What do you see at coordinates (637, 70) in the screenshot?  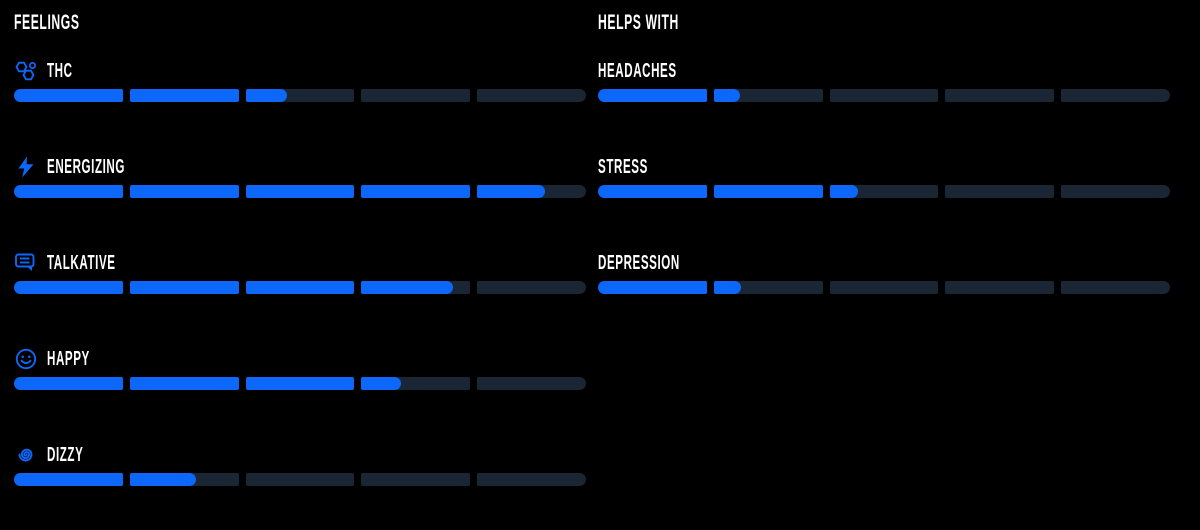 I see `condition-label: HEADACHES` at bounding box center [637, 70].